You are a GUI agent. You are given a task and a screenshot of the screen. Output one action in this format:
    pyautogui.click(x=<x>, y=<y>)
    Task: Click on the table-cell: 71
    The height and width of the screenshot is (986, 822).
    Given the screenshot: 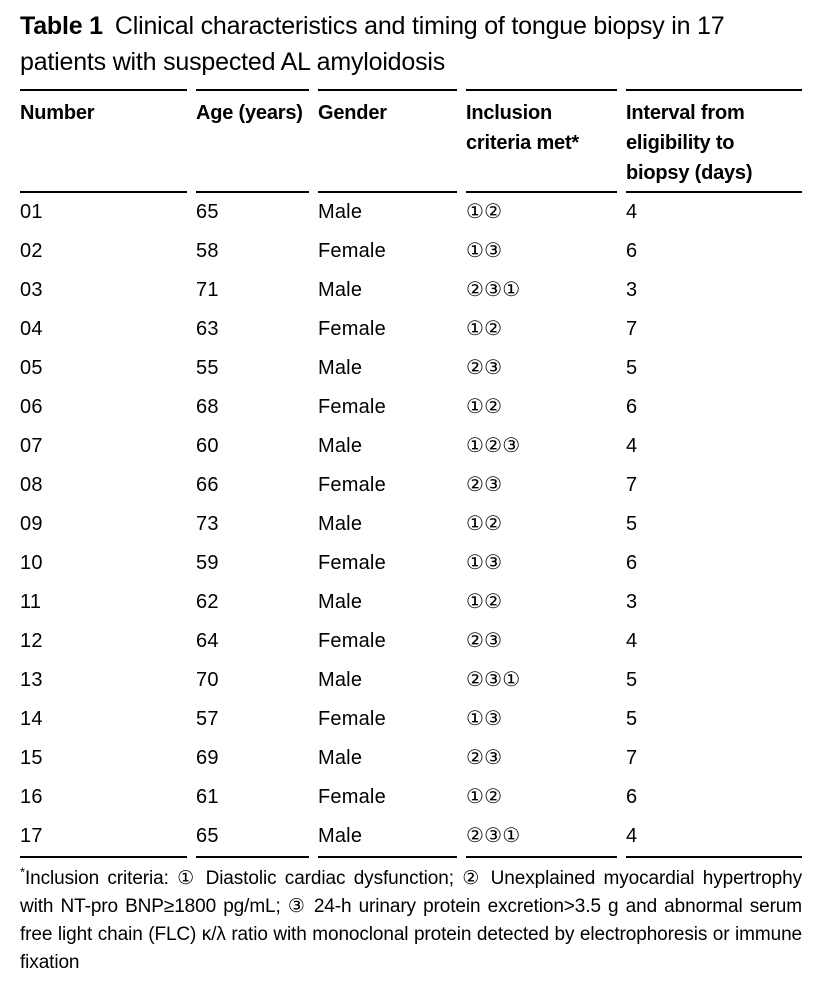 What is the action you would take?
    pyautogui.click(x=207, y=290)
    